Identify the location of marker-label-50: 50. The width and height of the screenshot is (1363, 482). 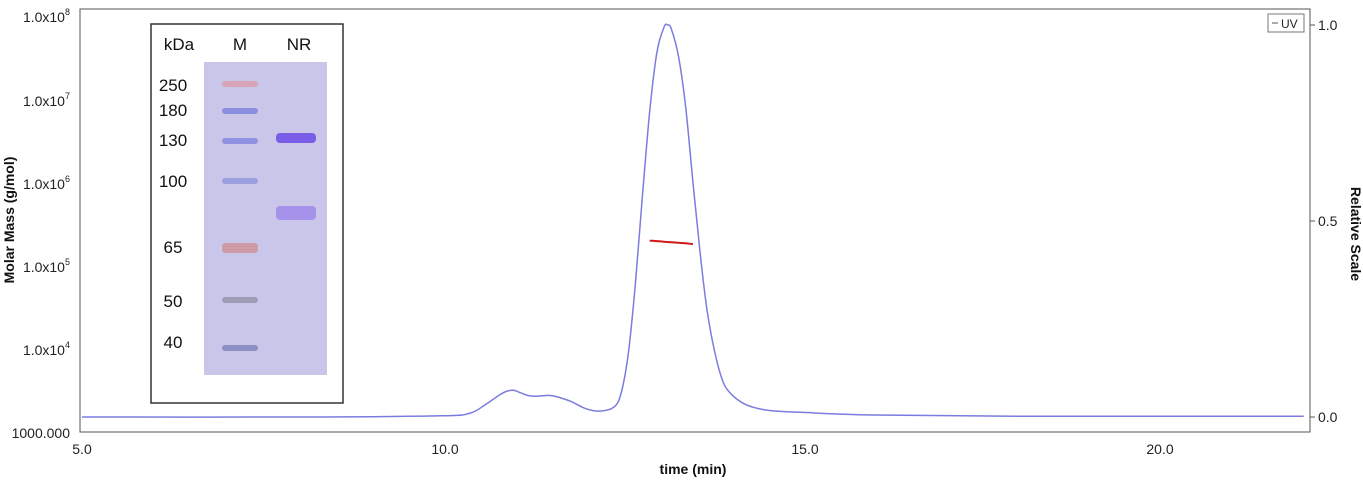
(173, 301).